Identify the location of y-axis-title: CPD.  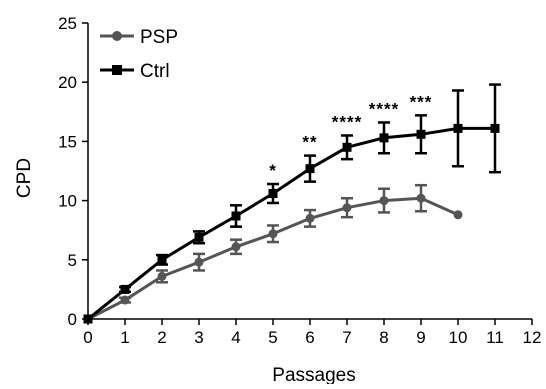
(24, 178).